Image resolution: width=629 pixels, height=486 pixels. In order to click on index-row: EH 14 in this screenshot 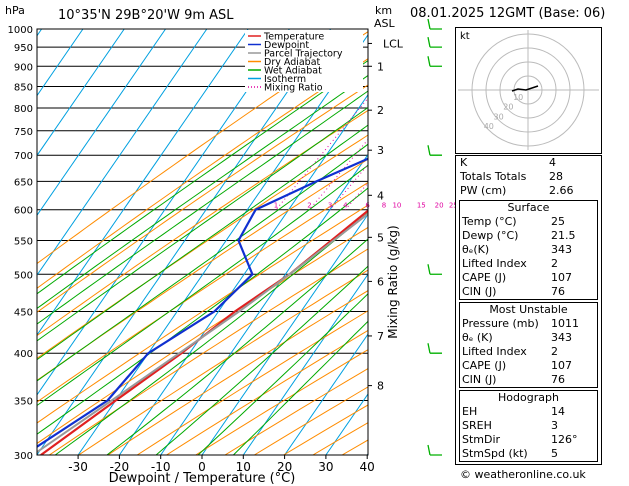, I will do `click(528, 412)`.